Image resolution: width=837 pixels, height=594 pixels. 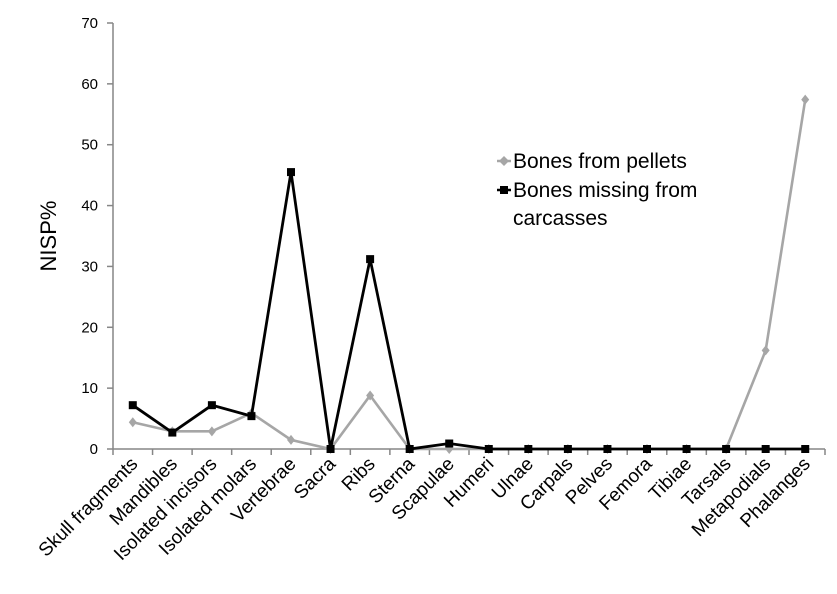 What do you see at coordinates (504, 190) in the screenshot?
I see `legend-marker-carcasses` at bounding box center [504, 190].